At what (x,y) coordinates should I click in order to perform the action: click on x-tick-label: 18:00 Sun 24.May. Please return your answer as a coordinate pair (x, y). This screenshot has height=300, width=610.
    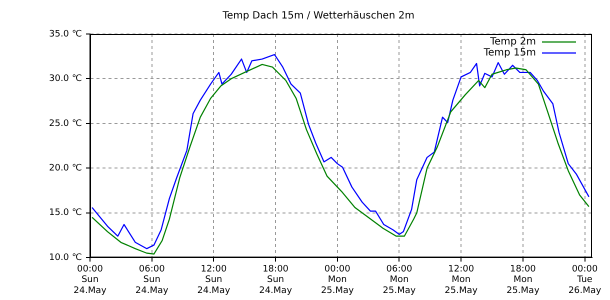
    Looking at the image, I should click on (276, 280).